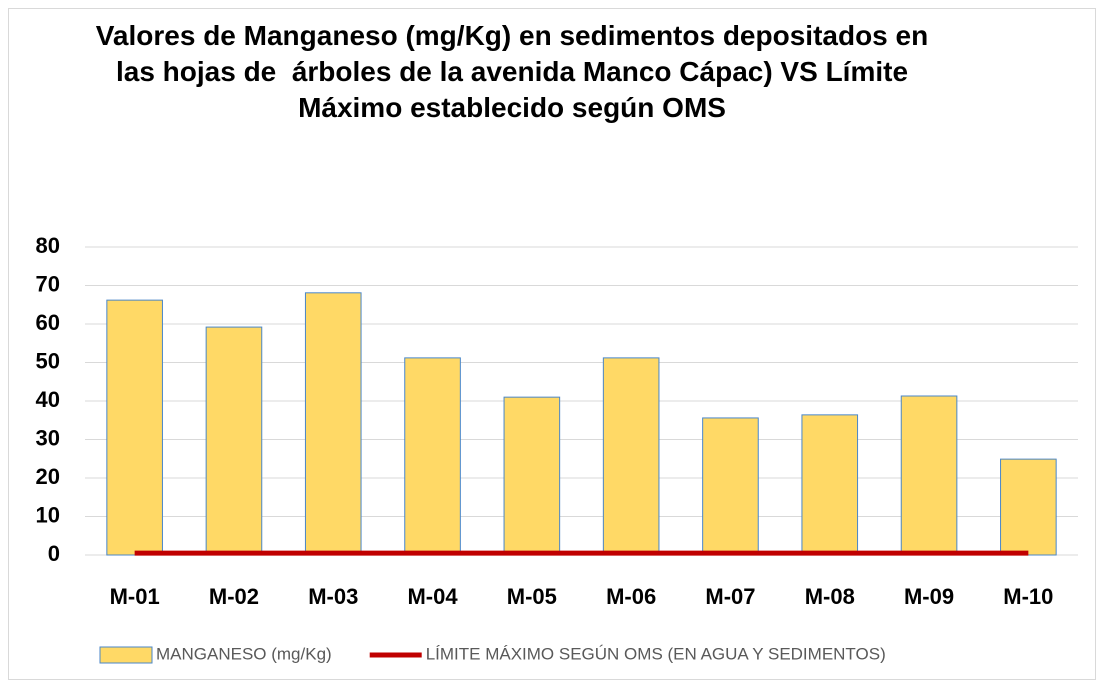 The height and width of the screenshot is (688, 1104). Describe the element at coordinates (631, 596) in the screenshot. I see `x-tick-label: M-06` at that location.